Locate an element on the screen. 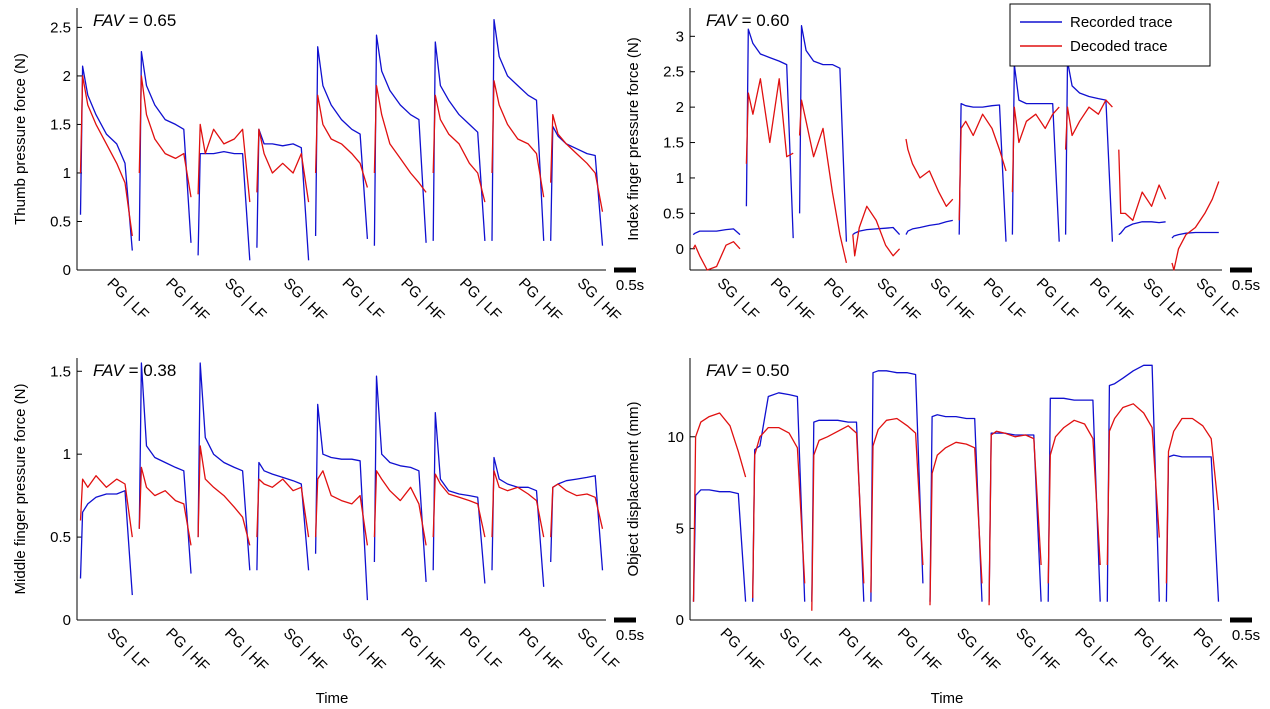 The height and width of the screenshot is (709, 1270). fav-annotation: FAV = 0.50 is located at coordinates (747, 370).